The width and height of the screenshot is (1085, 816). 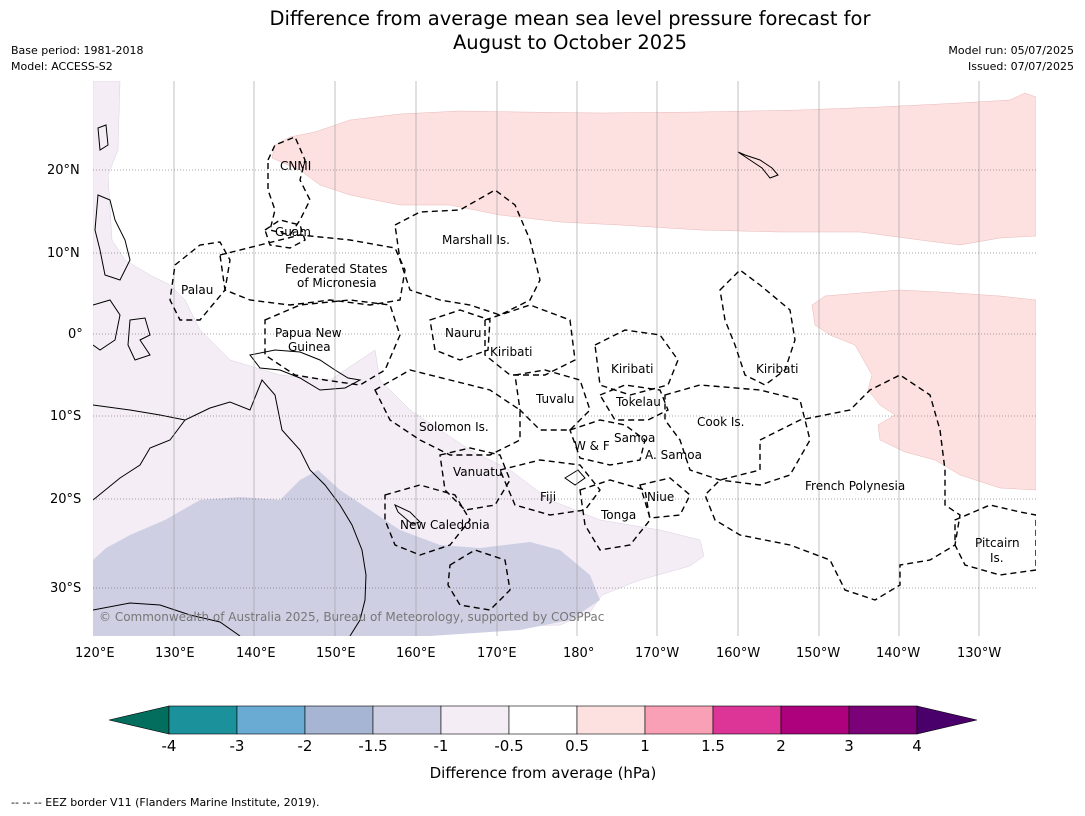 I want to click on label-png-line2: Guinea, so click(x=309, y=347).